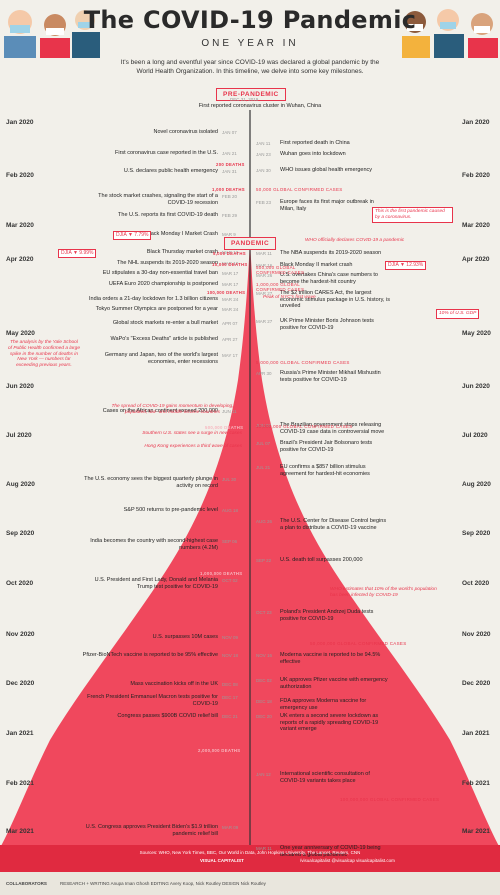 This screenshot has height=895, width=500. What do you see at coordinates (228, 189) in the screenshot?
I see `deaths-1k: 1,000 DEATHS` at bounding box center [228, 189].